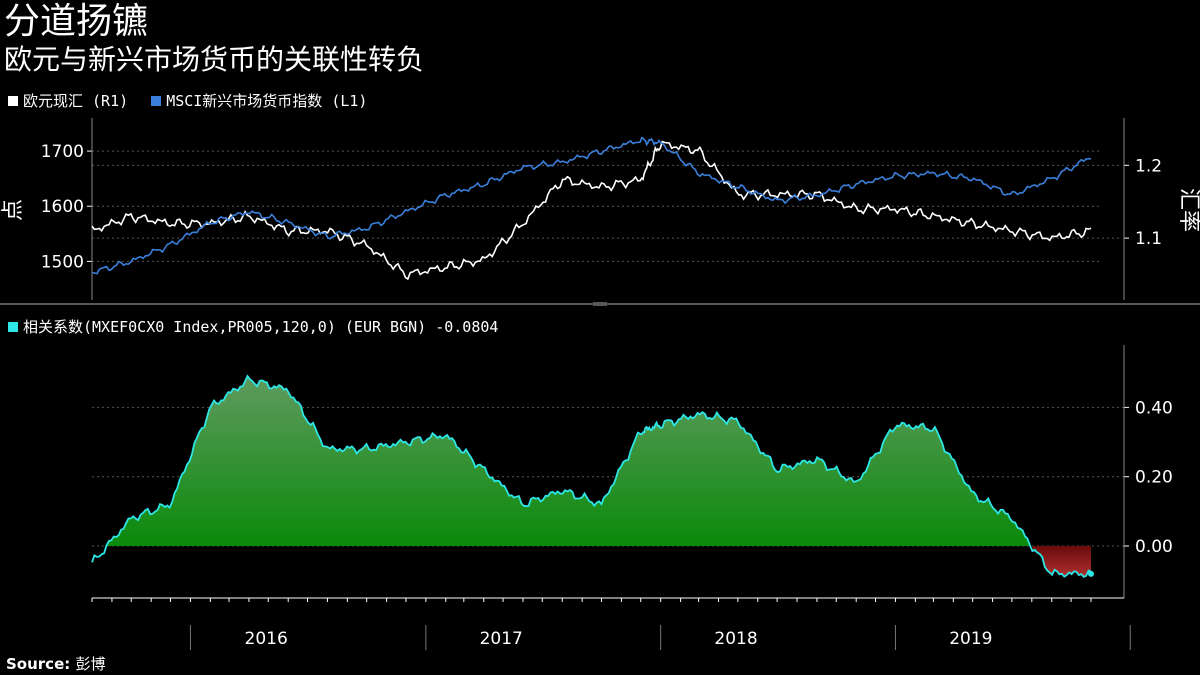  What do you see at coordinates (1090, 573) in the screenshot?
I see `correlation-last-point` at bounding box center [1090, 573].